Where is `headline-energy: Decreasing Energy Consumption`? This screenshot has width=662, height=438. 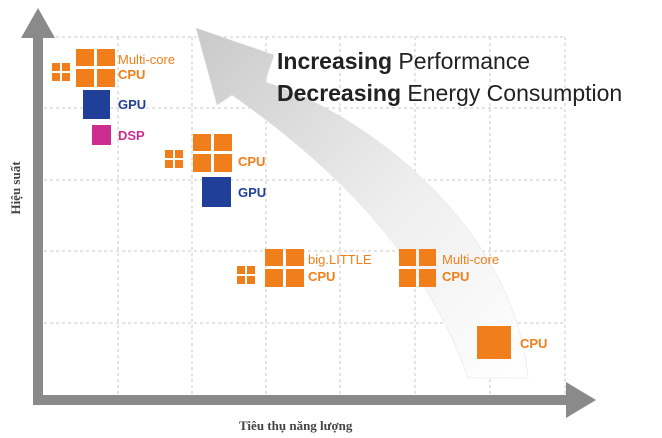
headline-energy: Decreasing Energy Consumption is located at coordinates (449, 93).